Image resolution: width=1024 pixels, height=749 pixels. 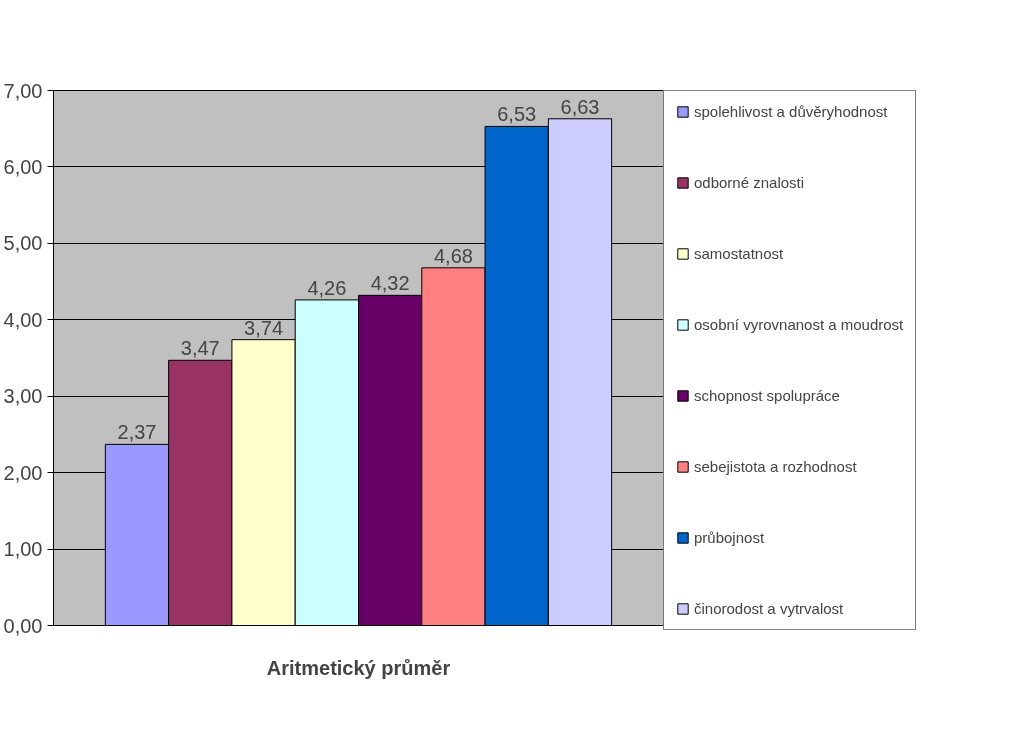 I want to click on data-label: 4,68, so click(x=453, y=255).